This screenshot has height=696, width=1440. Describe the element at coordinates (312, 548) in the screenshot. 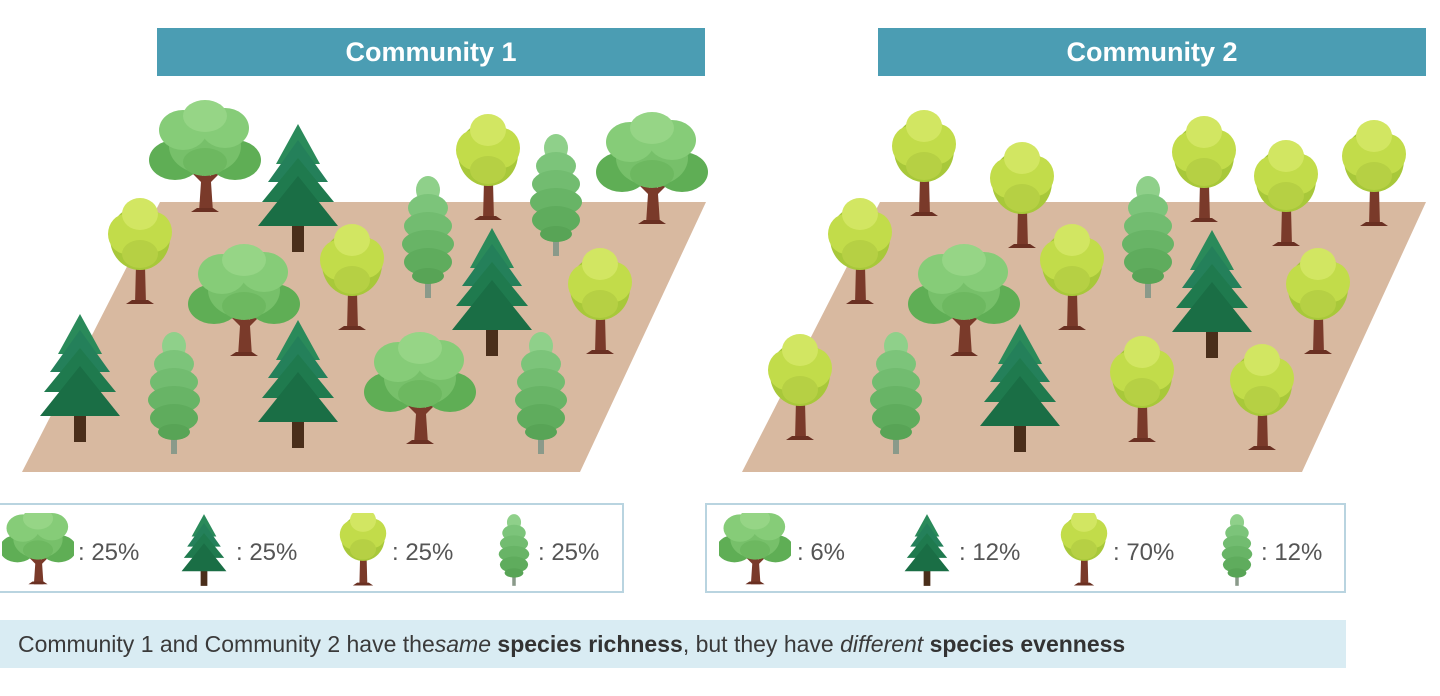

I see `community-1-legend: : 25% : 25% : 25% : 25%` at that location.